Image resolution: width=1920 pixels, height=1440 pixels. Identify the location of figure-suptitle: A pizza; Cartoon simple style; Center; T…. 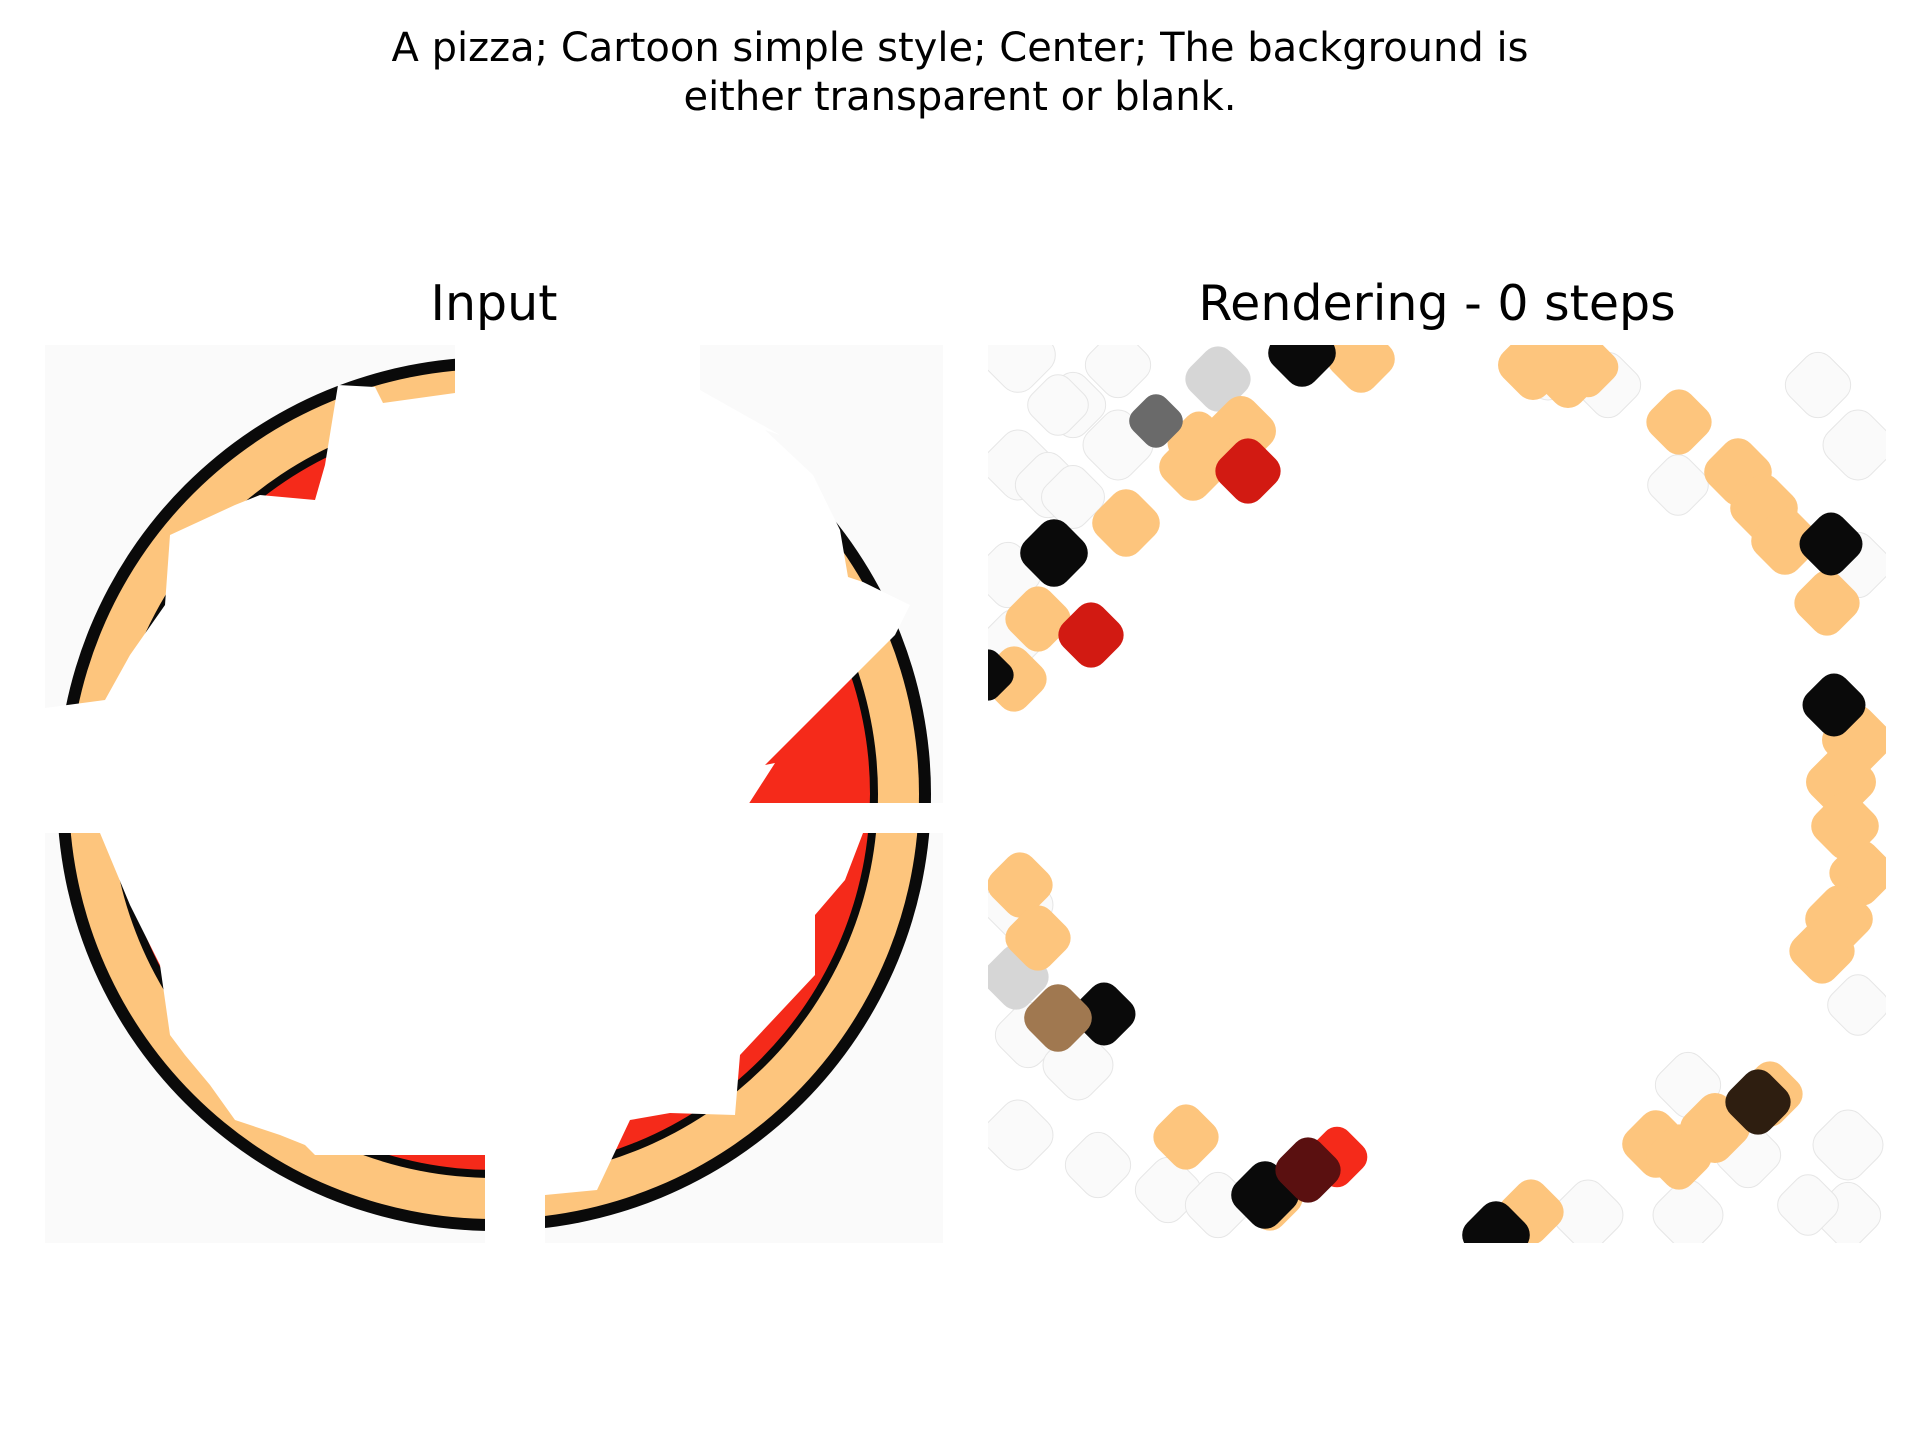
(960, 73).